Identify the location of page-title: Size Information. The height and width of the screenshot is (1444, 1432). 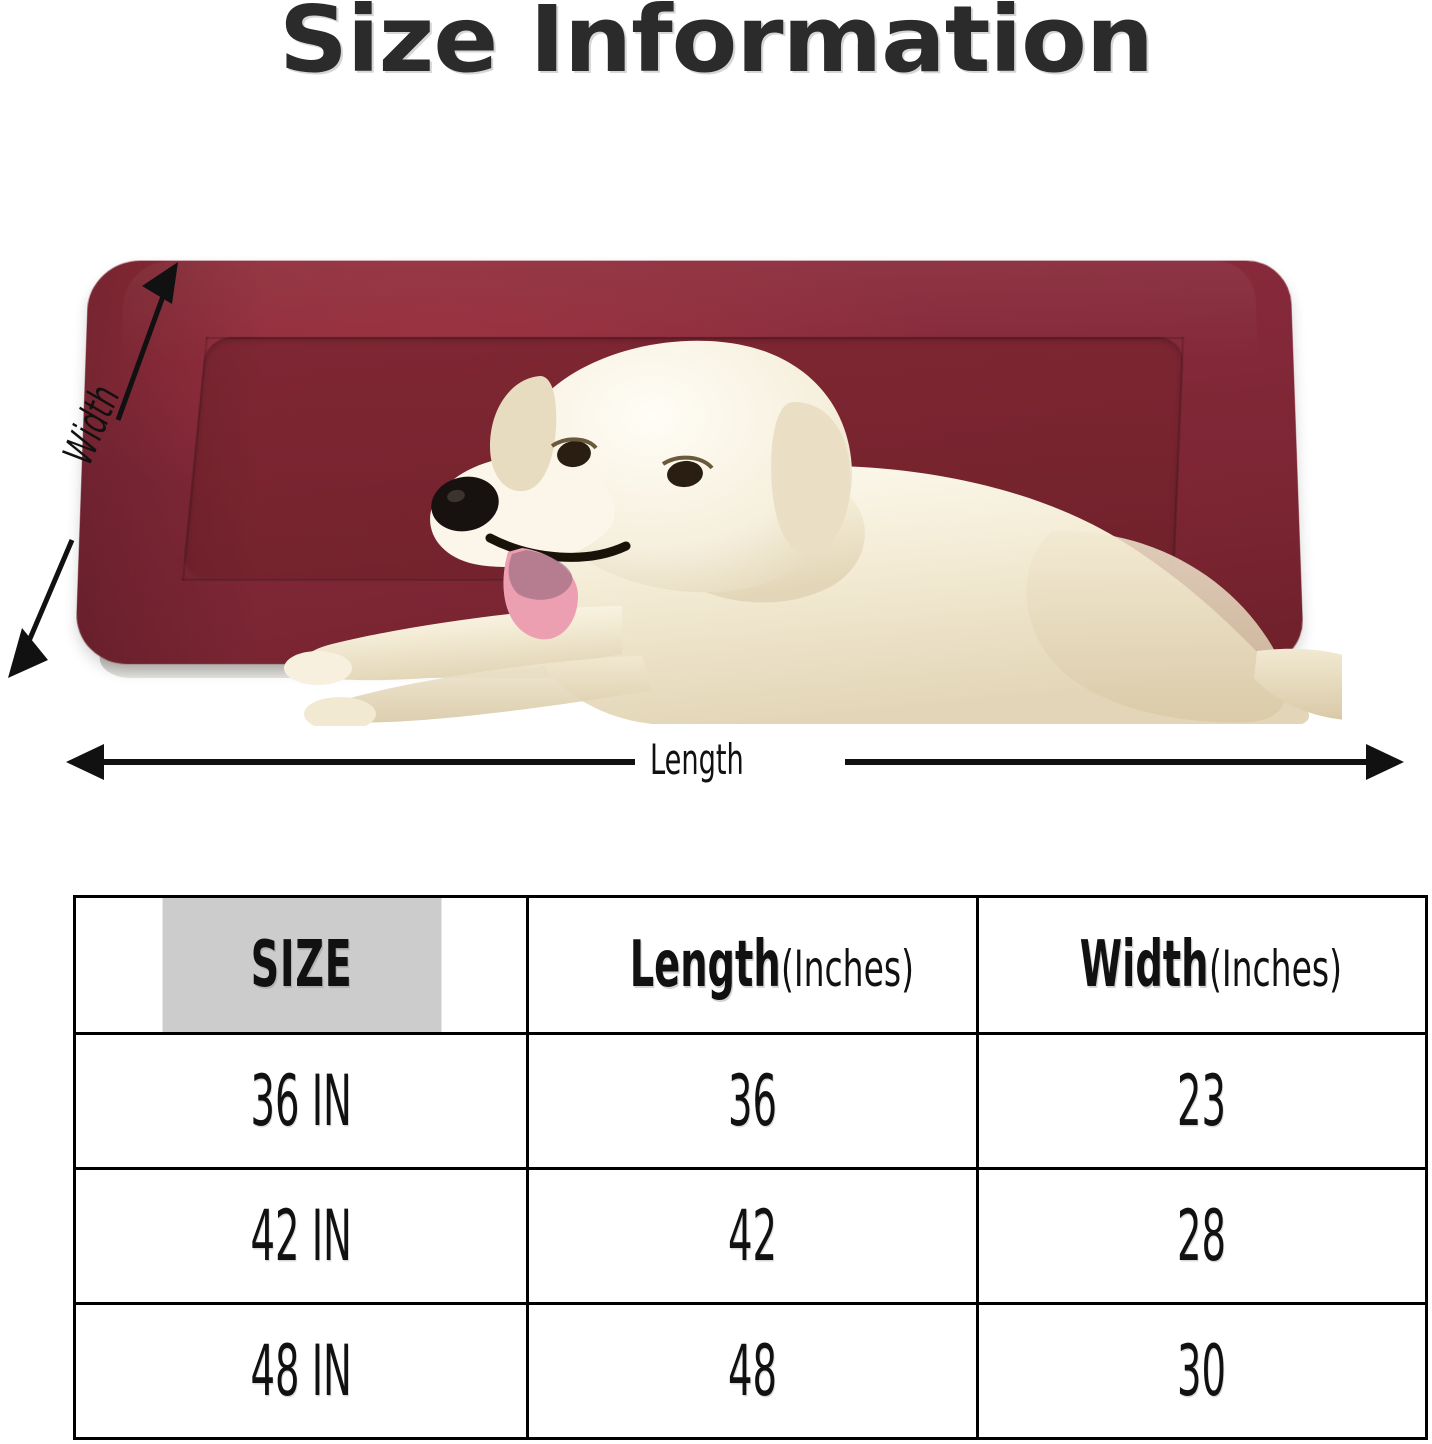
(716, 46).